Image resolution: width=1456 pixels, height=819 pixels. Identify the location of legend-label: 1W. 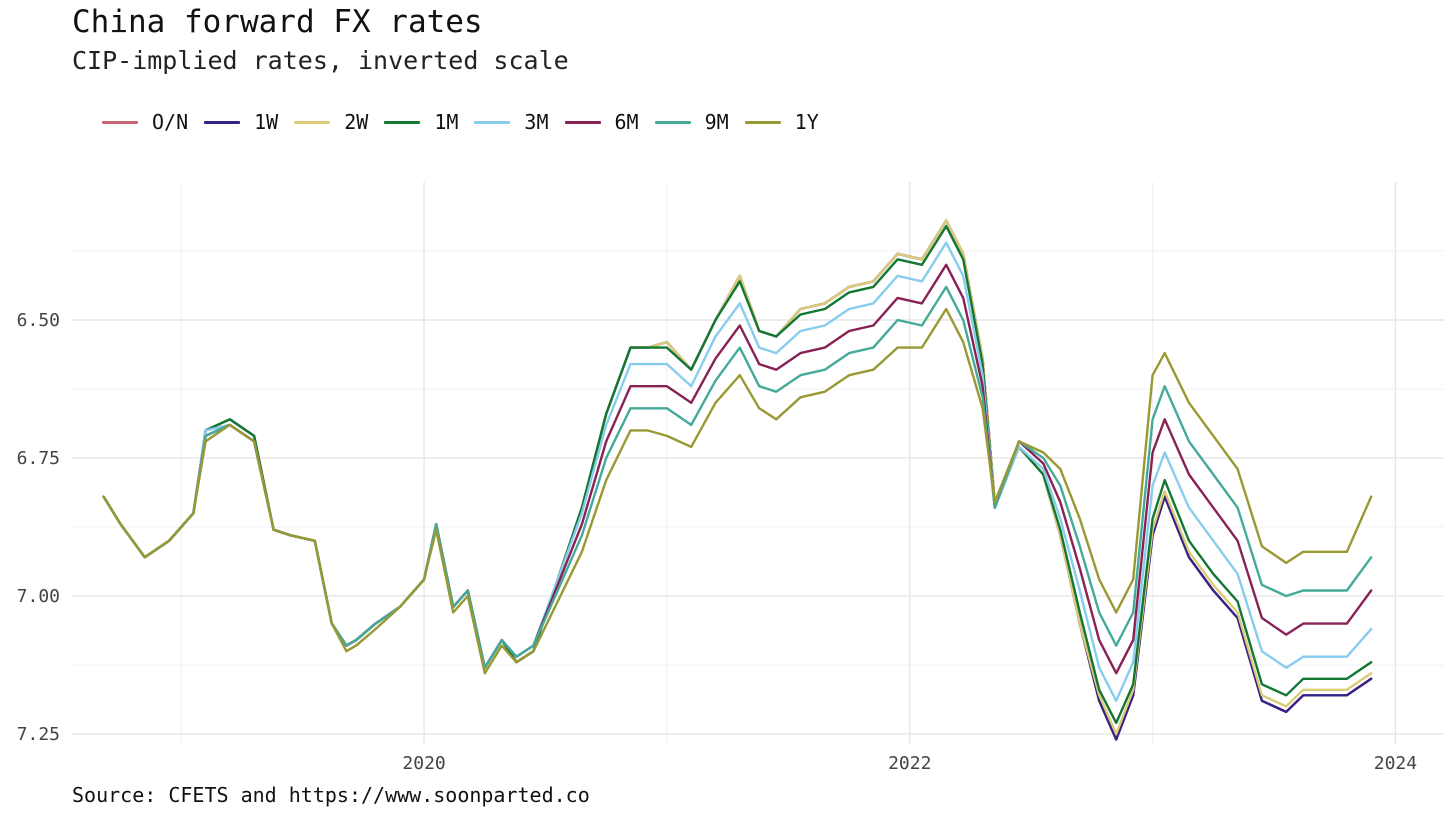
(266, 122).